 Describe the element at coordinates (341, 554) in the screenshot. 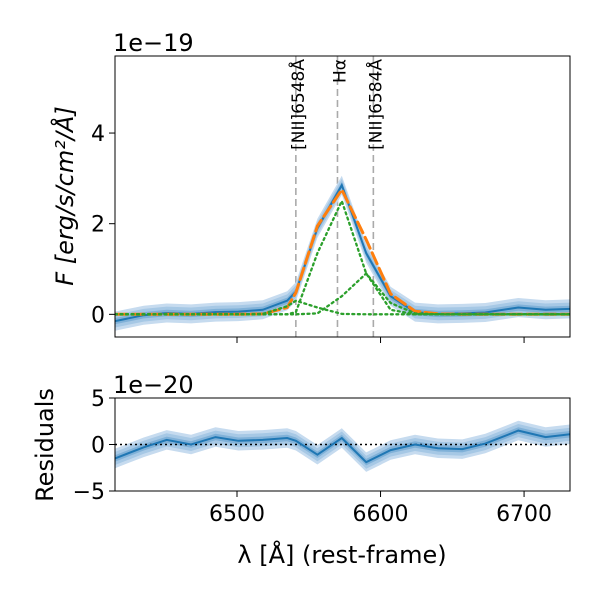

I see `x-axis-label: λ [Å] (rest-frame)` at that location.